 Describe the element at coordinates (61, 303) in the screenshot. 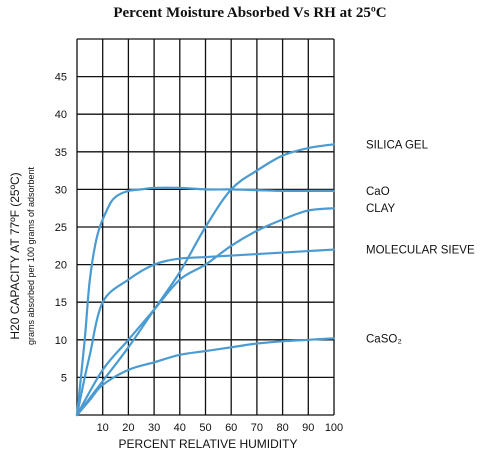

I see `y-tick-label: 15` at that location.